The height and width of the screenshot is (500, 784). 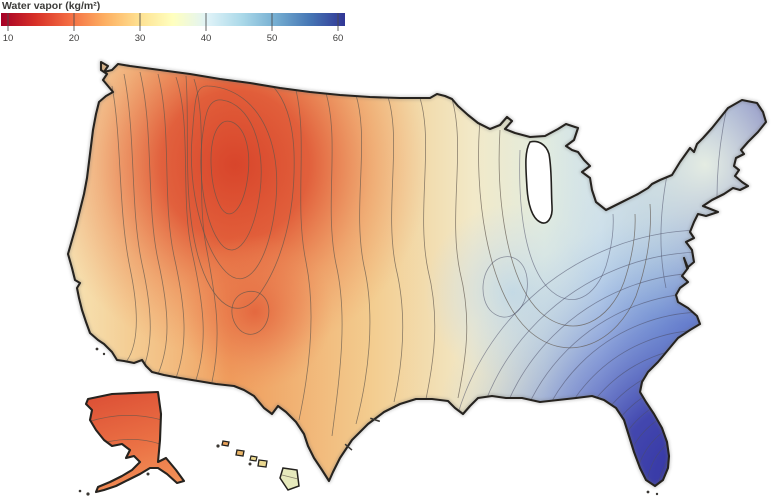 What do you see at coordinates (206, 38) in the screenshot?
I see `tick-label: 40` at bounding box center [206, 38].